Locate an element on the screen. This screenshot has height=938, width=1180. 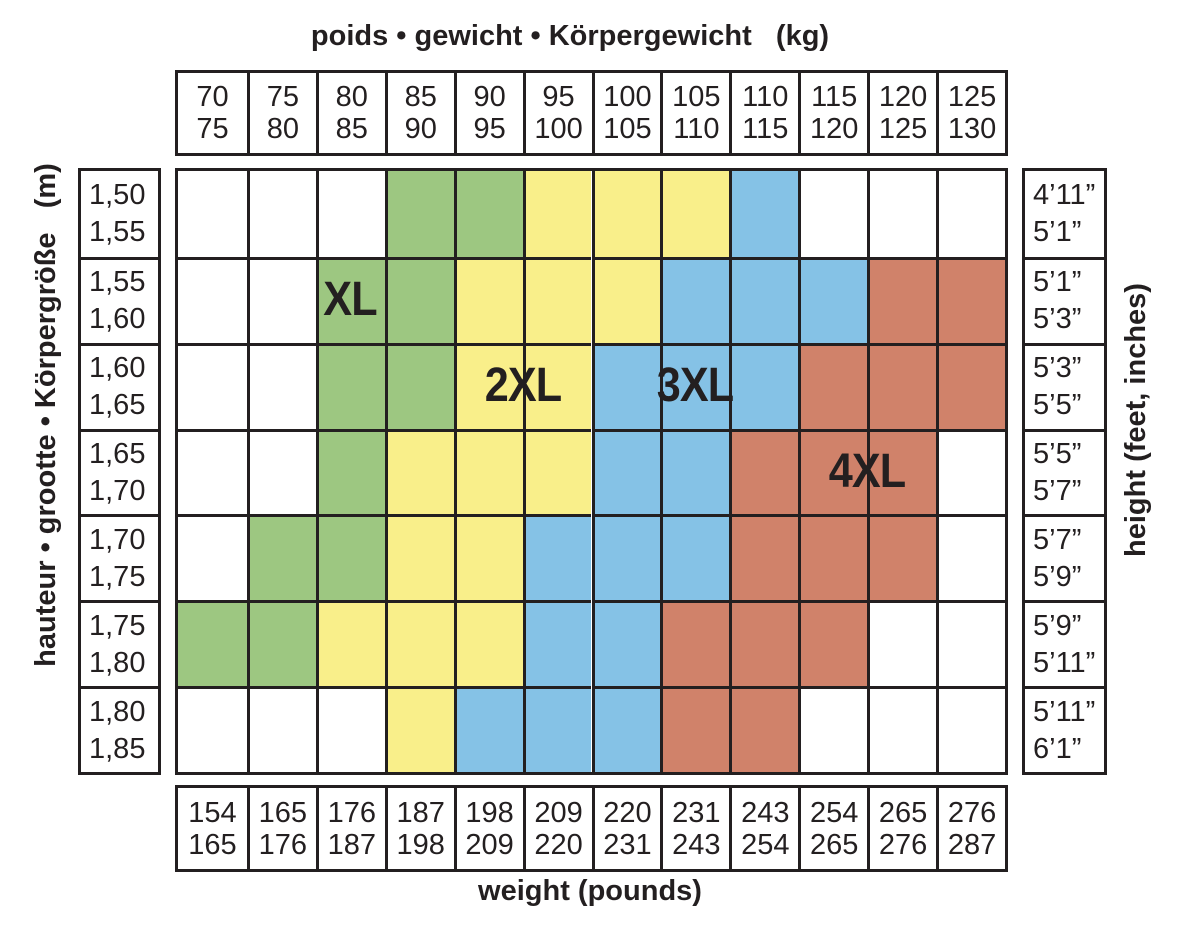
range-from: 70 is located at coordinates (212, 97).